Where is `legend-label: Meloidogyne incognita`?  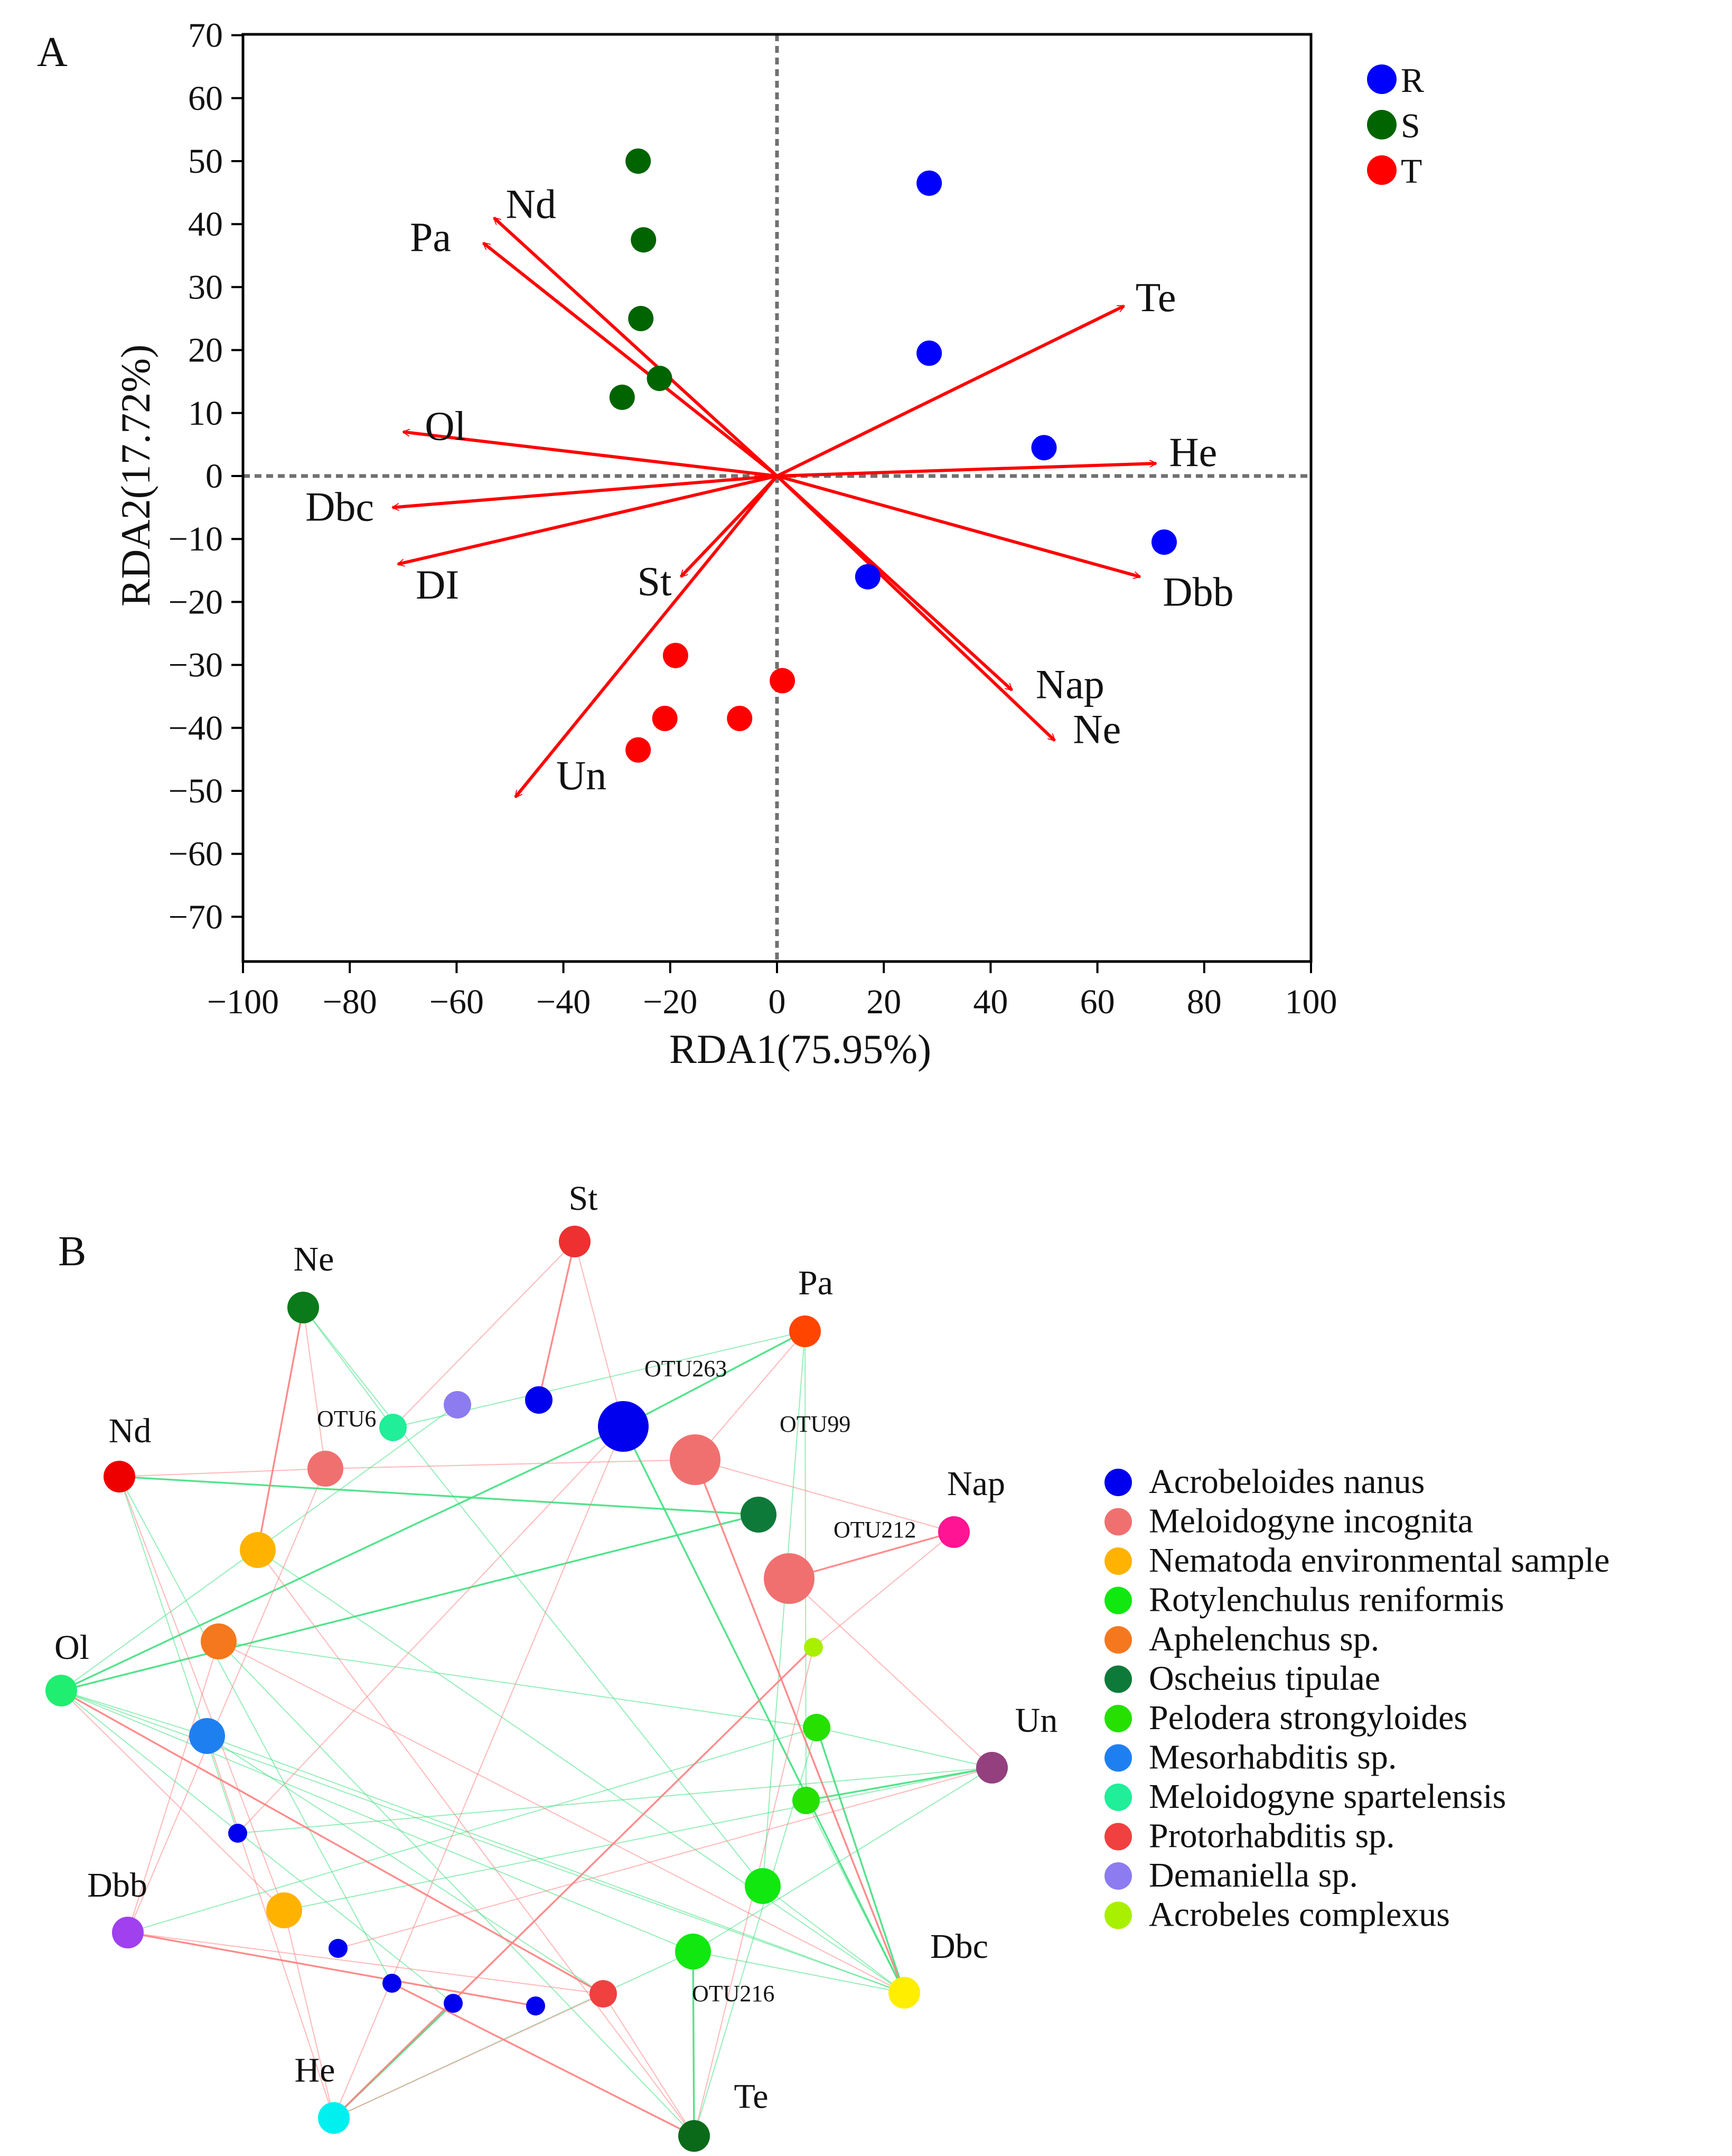
legend-label: Meloidogyne incognita is located at coordinates (1311, 1521).